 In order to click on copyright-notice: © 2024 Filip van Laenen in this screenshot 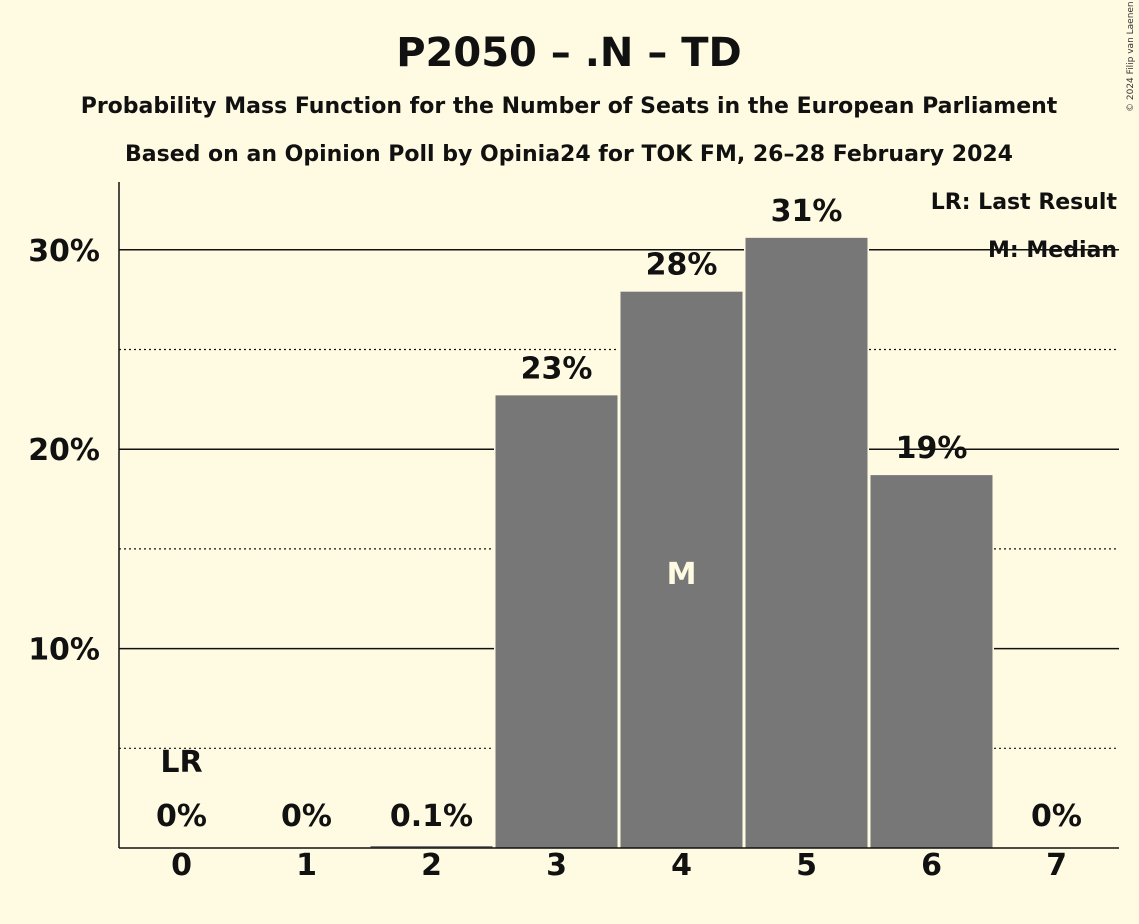, I will do `click(1131, 56)`.